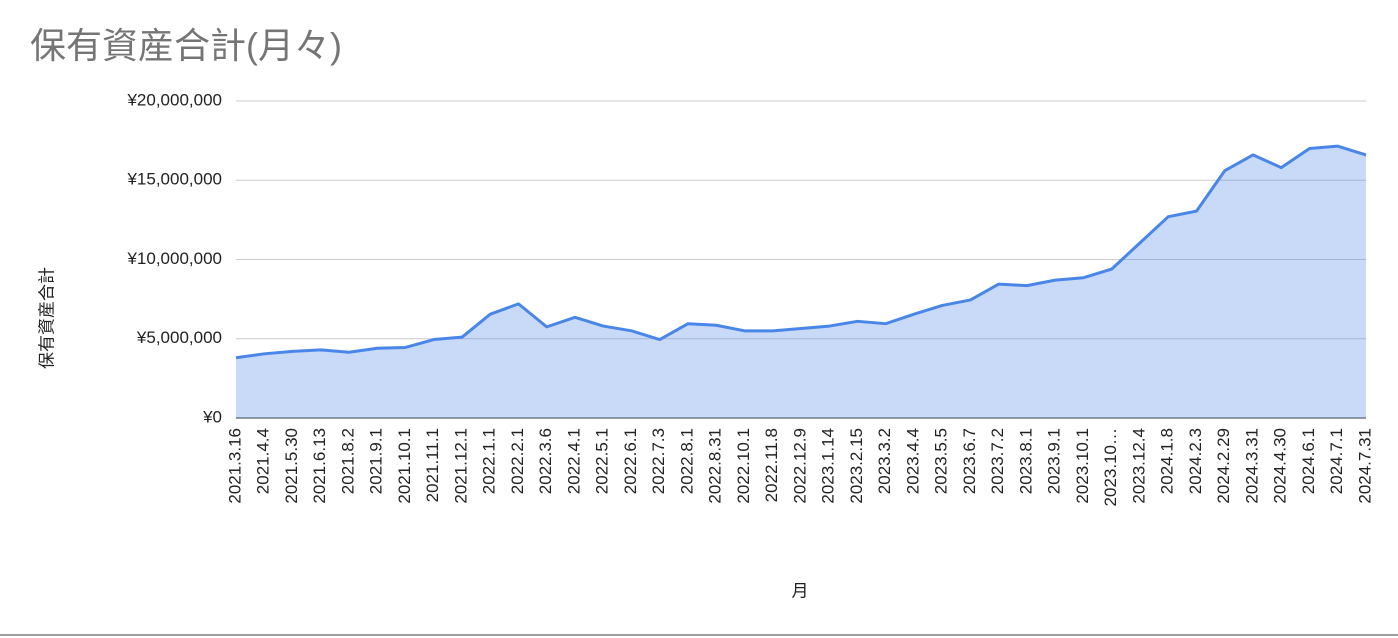 The height and width of the screenshot is (638, 1398). I want to click on x-tick-label: 2022.11.8, so click(771, 465).